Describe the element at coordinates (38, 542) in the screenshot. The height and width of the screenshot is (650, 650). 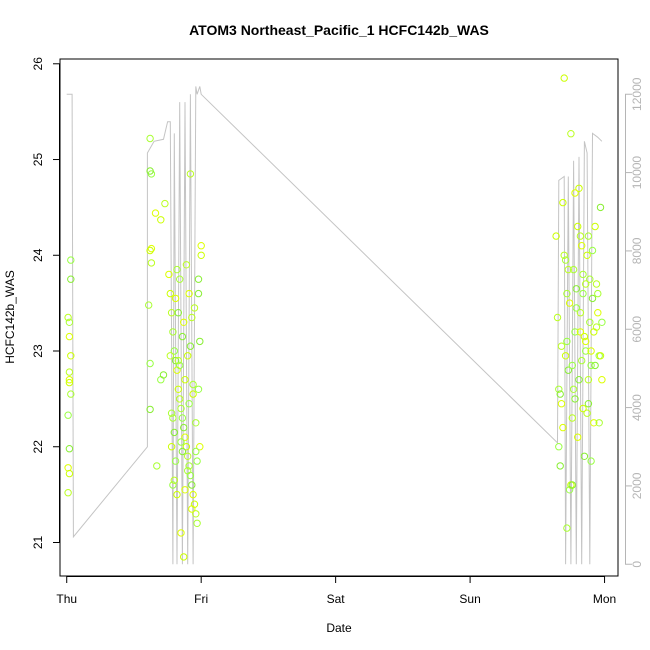
I see `y-left-tick-label: 21` at that location.